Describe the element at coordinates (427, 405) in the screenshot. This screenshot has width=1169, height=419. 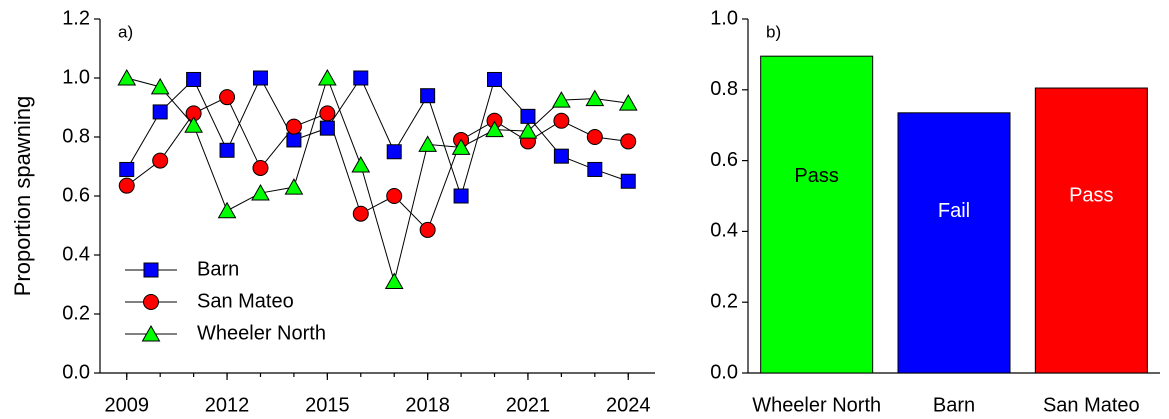
I see `x-tick-label: 2018` at that location.